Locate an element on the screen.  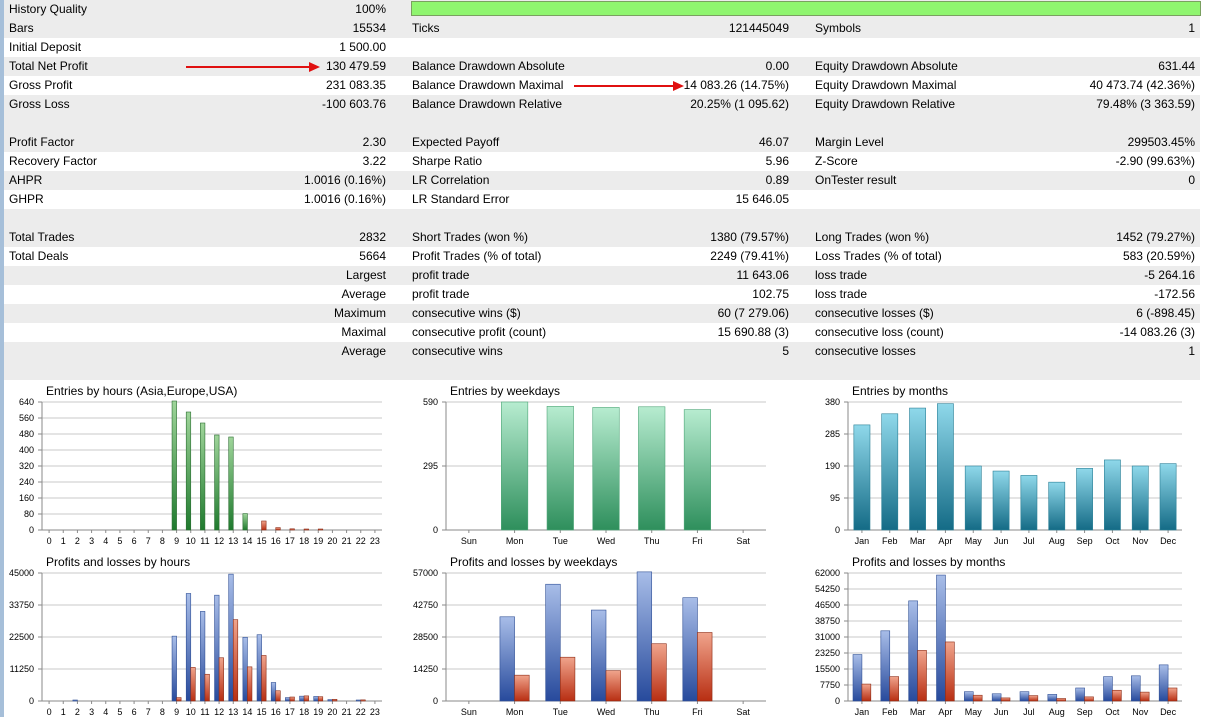
x-tick-label: Tue is located at coordinates (560, 541).